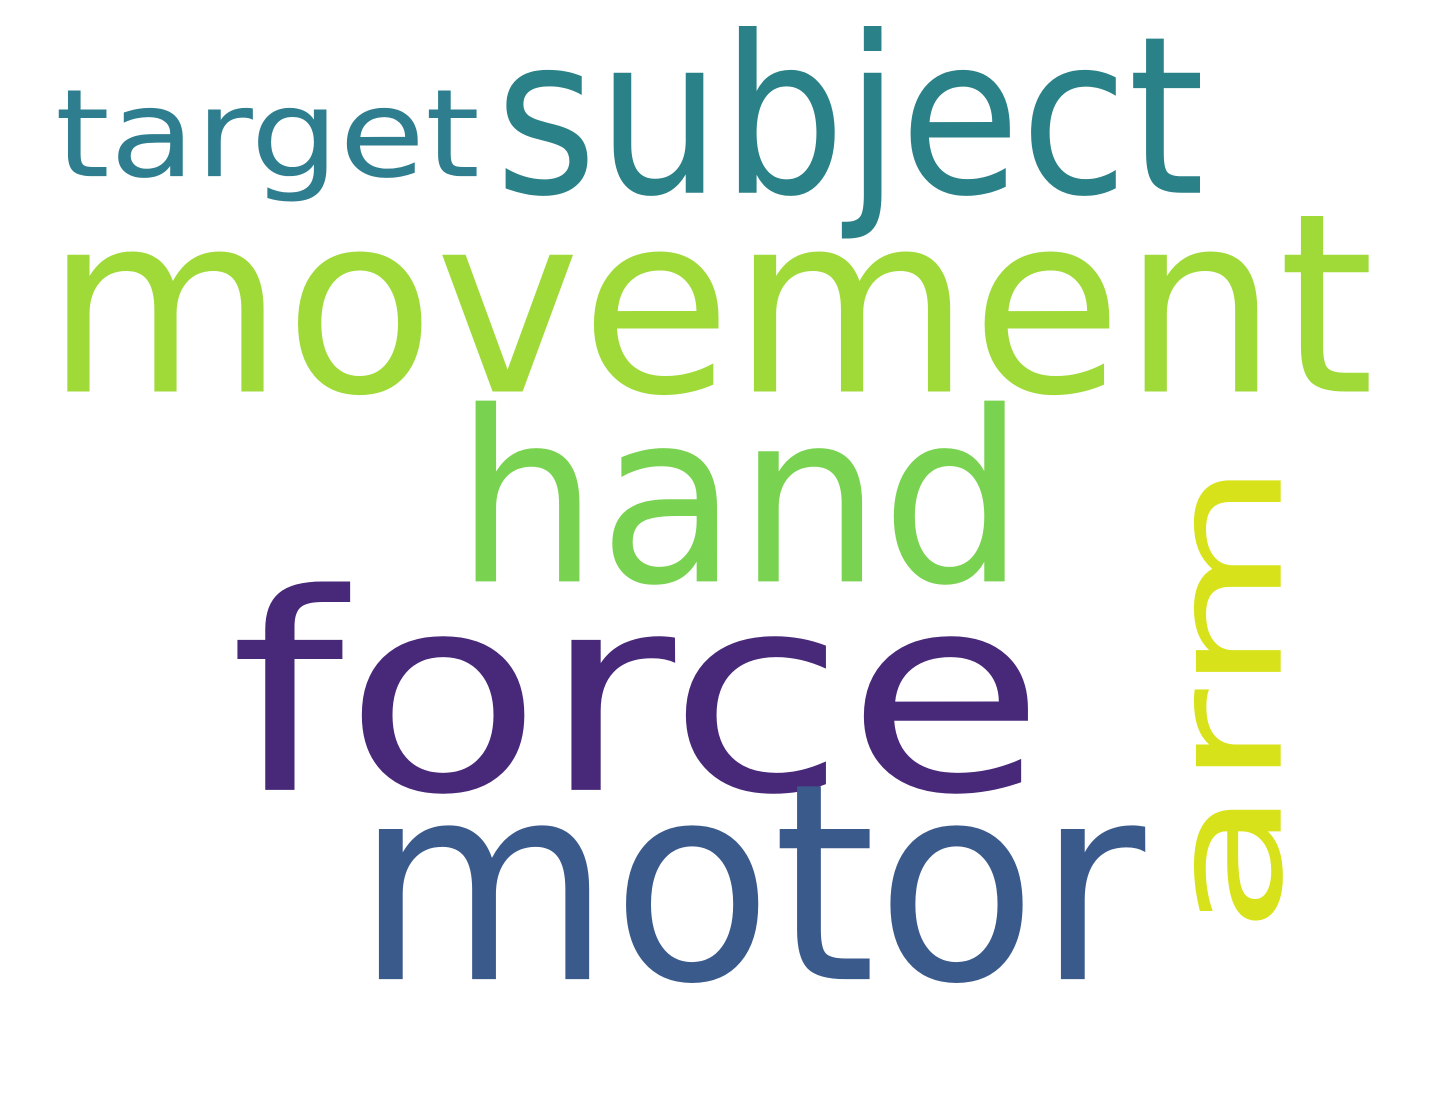  What do you see at coordinates (267, 134) in the screenshot?
I see `word-target: target` at bounding box center [267, 134].